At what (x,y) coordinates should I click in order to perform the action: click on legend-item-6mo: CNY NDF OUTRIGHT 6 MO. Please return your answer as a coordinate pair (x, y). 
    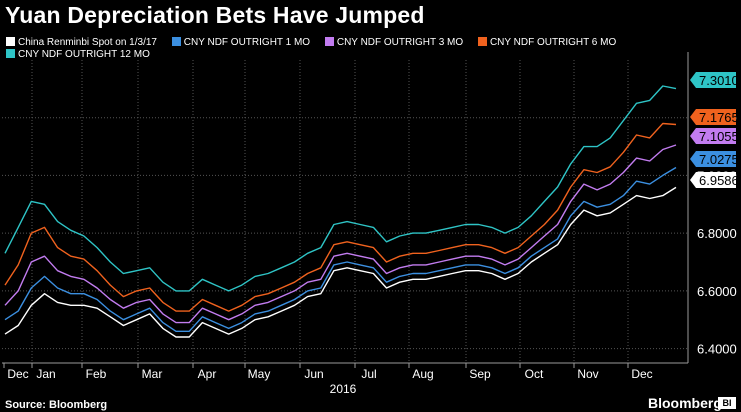
    Looking at the image, I should click on (547, 43).